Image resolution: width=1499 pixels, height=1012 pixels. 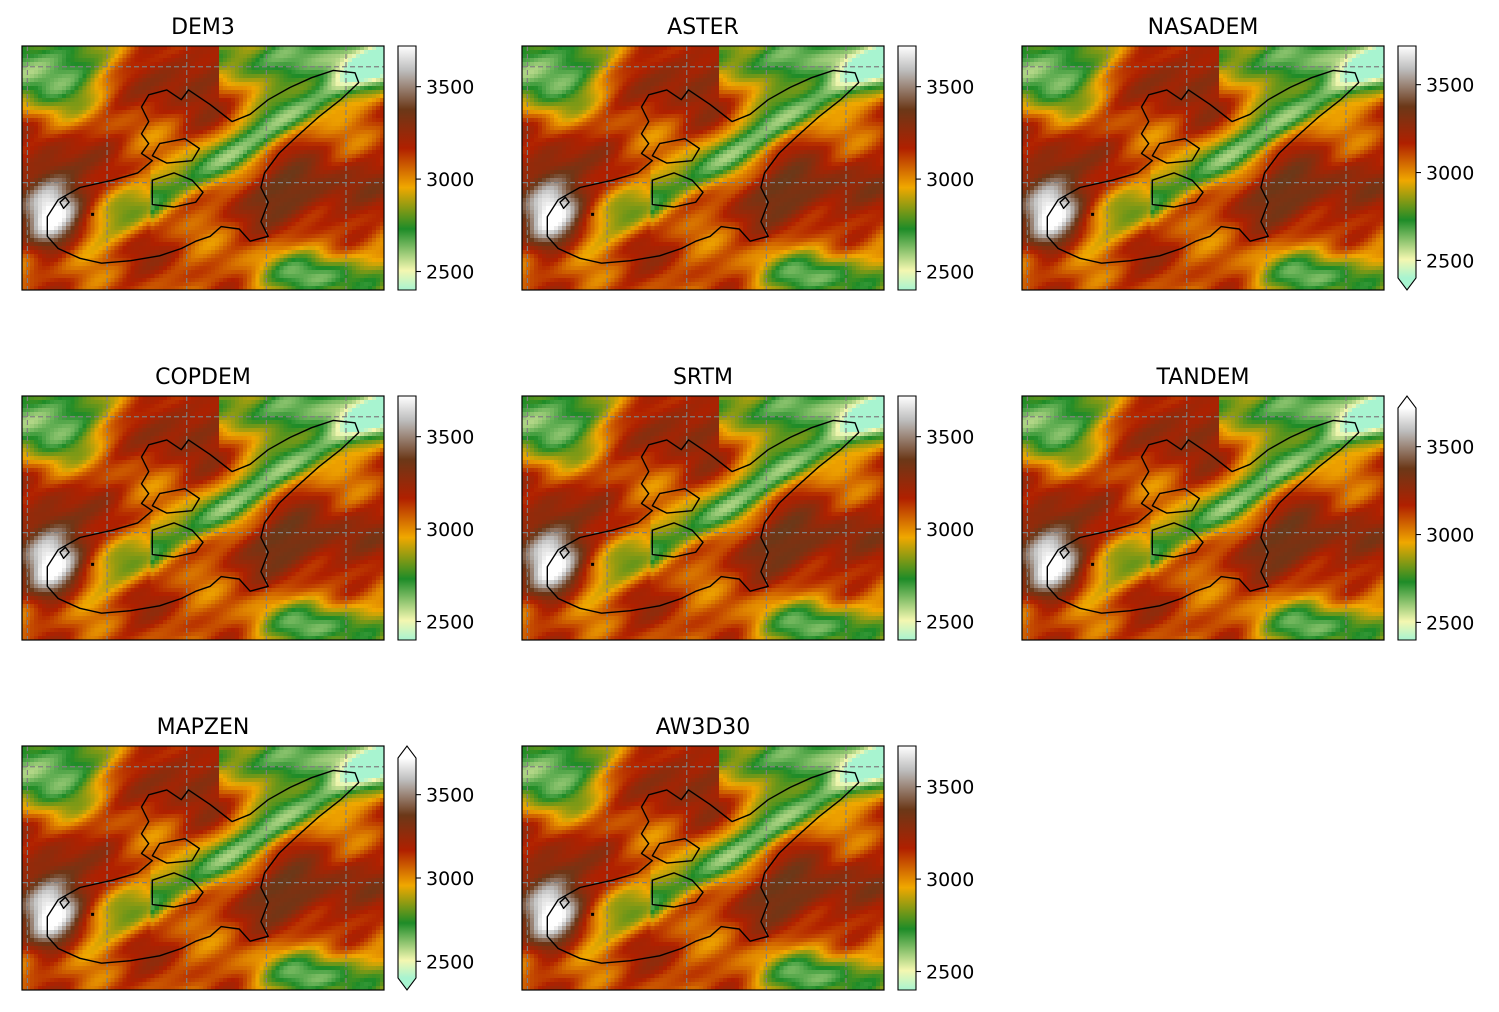 What do you see at coordinates (203, 727) in the screenshot?
I see `panel-title: MAPZEN` at bounding box center [203, 727].